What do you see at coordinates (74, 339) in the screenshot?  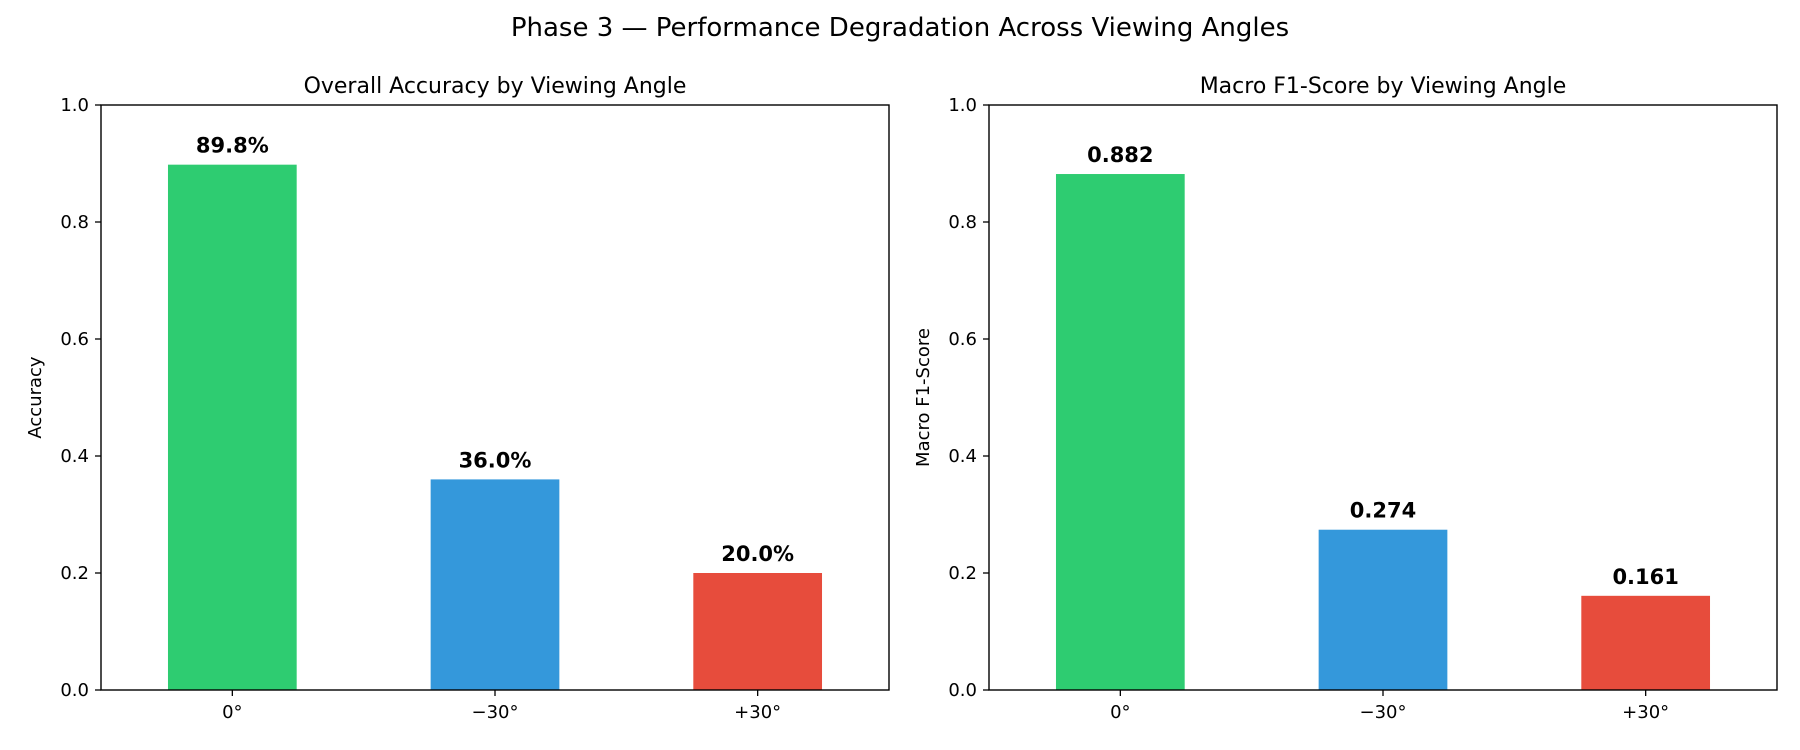 I see `accuracy-y-tick-label-3: 0.6` at bounding box center [74, 339].